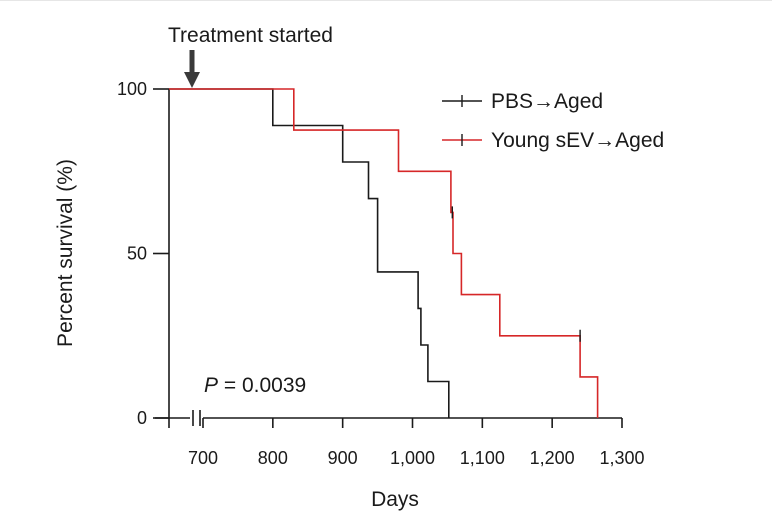 The image size is (772, 531). Describe the element at coordinates (406, 443) in the screenshot. I see `x-ticks: 700 800 900 1,000 1,100 1,200 1,300` at that location.